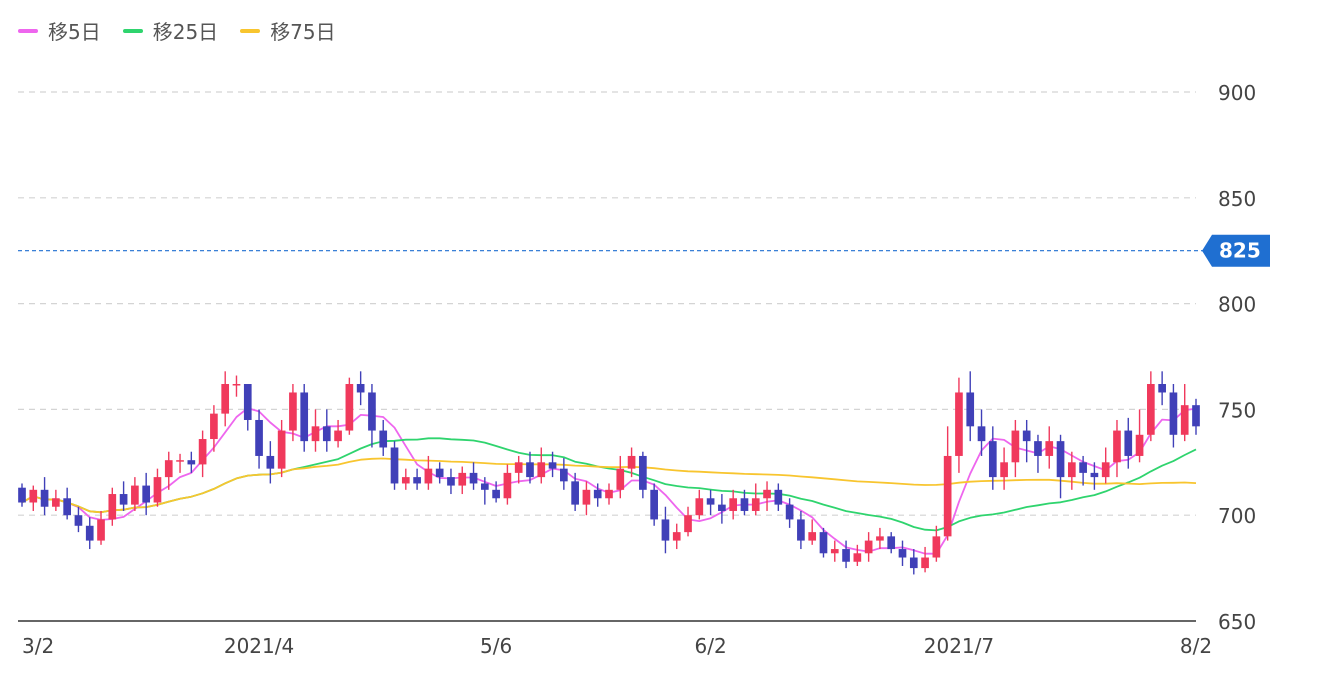  What do you see at coordinates (59, 30) in the screenshot?
I see `legend-item-ma5: 移5日` at bounding box center [59, 30].